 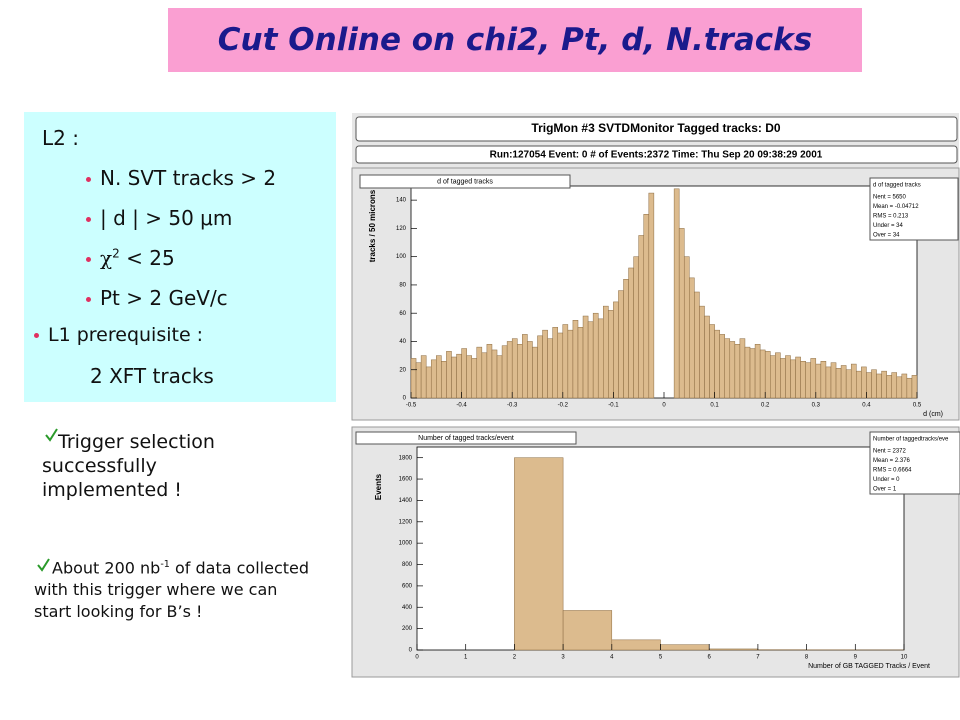 I want to click on header-box, so click(x=656, y=129).